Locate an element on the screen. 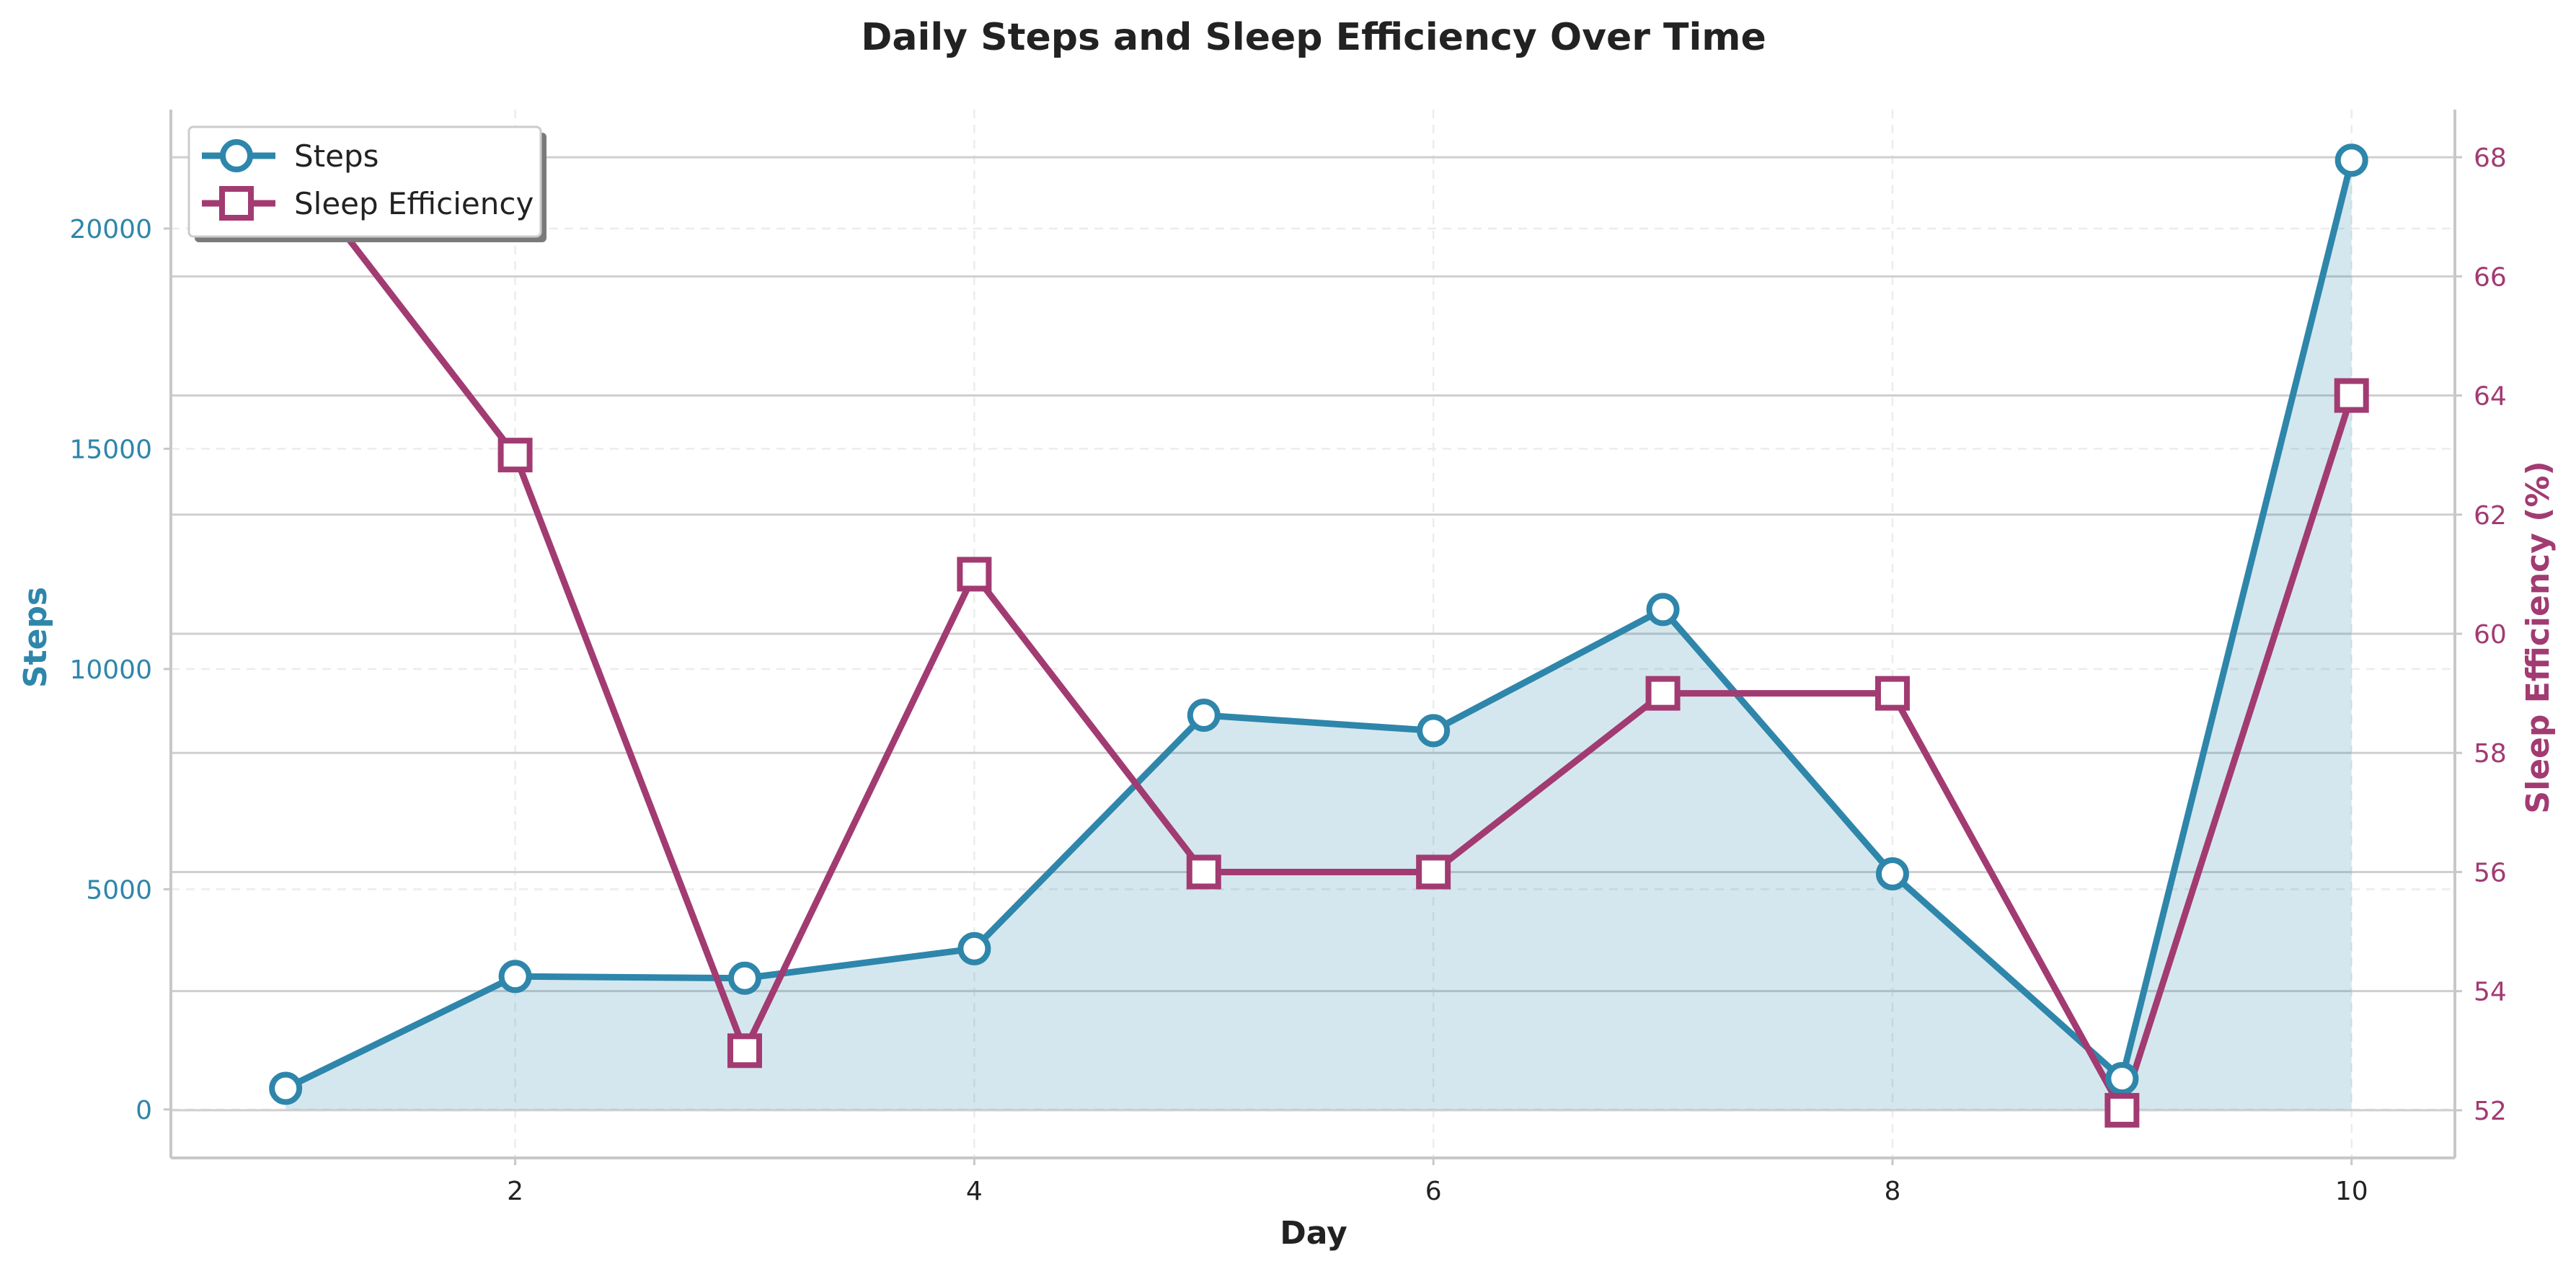  y-tick-label-right: 54 is located at coordinates (2490, 992).